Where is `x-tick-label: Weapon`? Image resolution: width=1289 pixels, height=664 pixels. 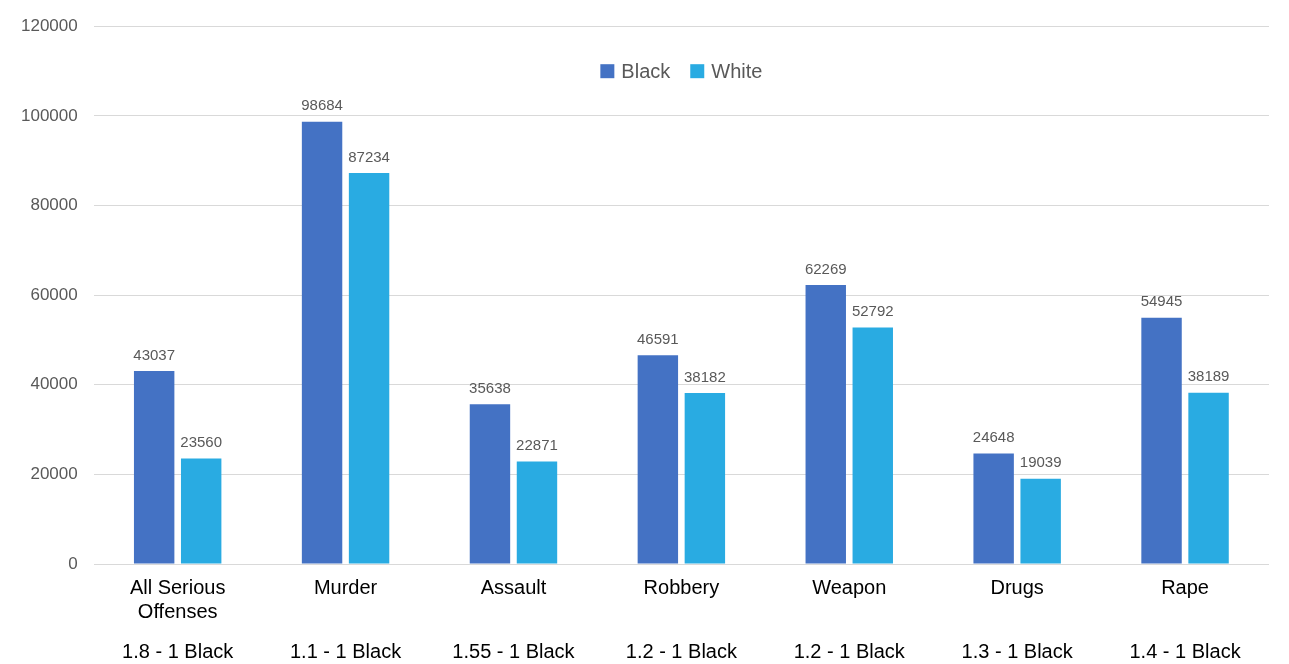 x-tick-label: Weapon is located at coordinates (849, 586).